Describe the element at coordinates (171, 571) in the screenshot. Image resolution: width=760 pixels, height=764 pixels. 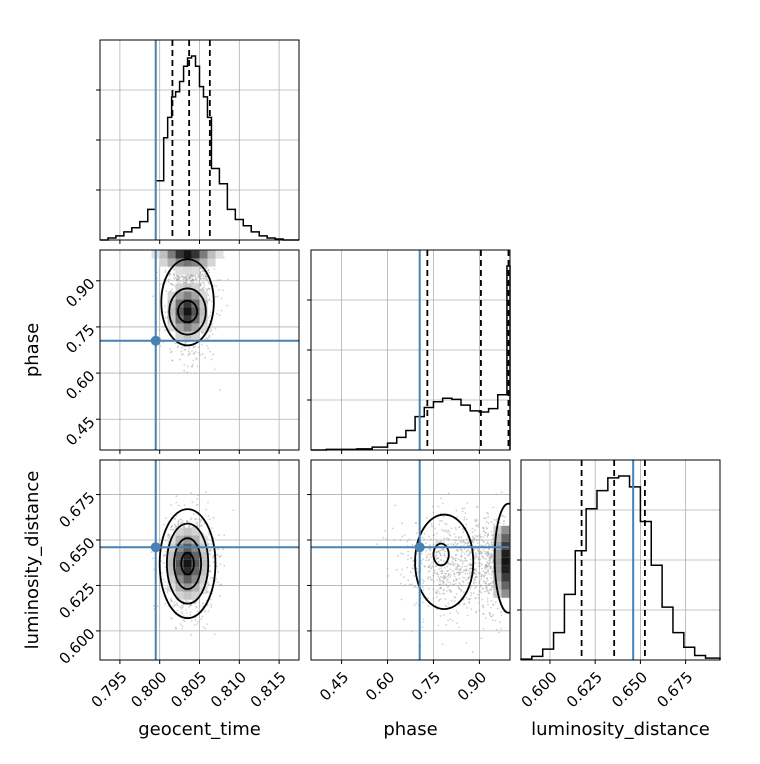
I see `density-cell-2-0-0--2-1` at that location.